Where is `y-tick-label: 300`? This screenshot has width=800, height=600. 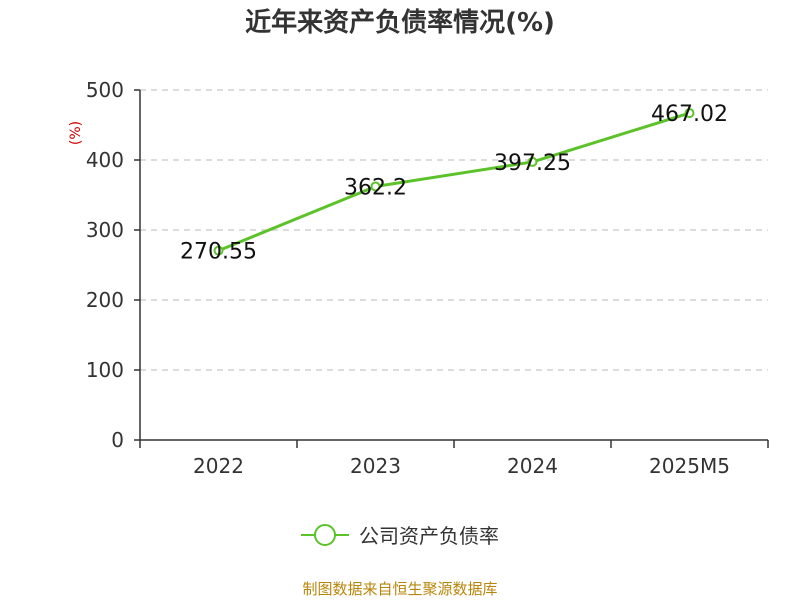
y-tick-label: 300 is located at coordinates (105, 230).